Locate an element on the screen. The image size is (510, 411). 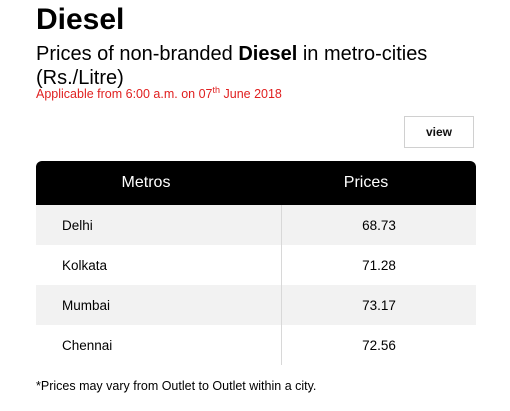
metro-cell: Chennai is located at coordinates (159, 345).